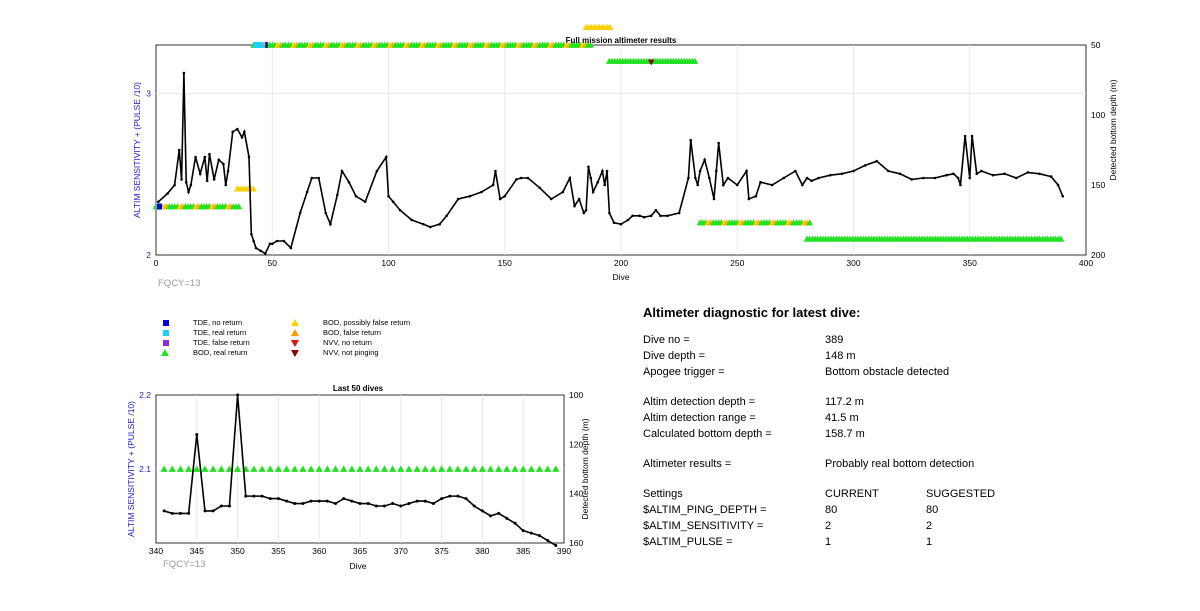 The width and height of the screenshot is (1200, 611). I want to click on row-value: 80, so click(831, 510).